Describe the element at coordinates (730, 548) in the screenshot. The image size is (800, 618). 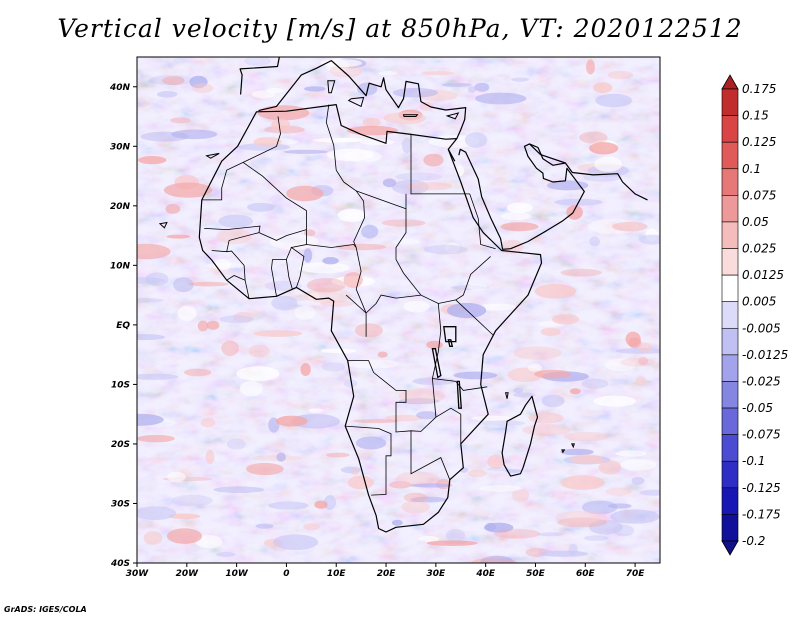
I see `colorbar-bottom-arrow` at that location.